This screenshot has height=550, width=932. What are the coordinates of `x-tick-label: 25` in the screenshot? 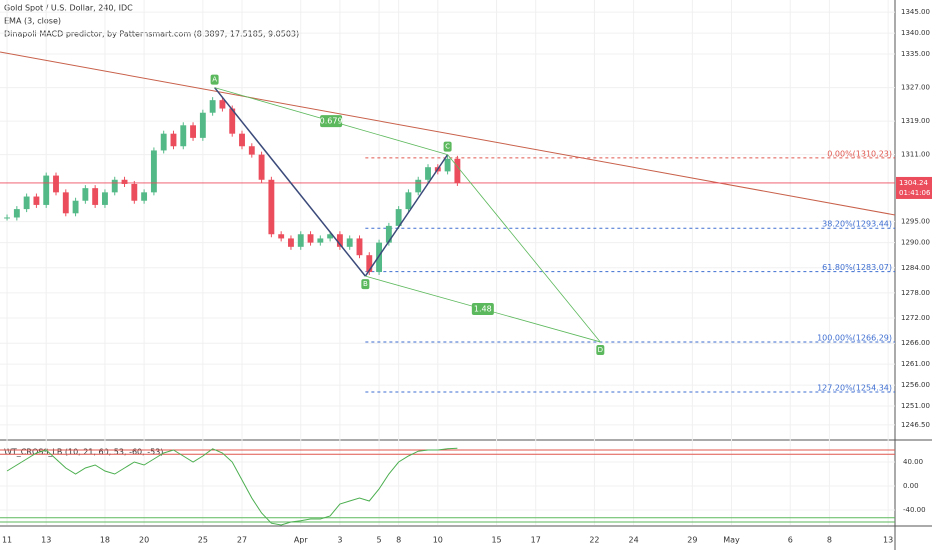 It's located at (203, 540).